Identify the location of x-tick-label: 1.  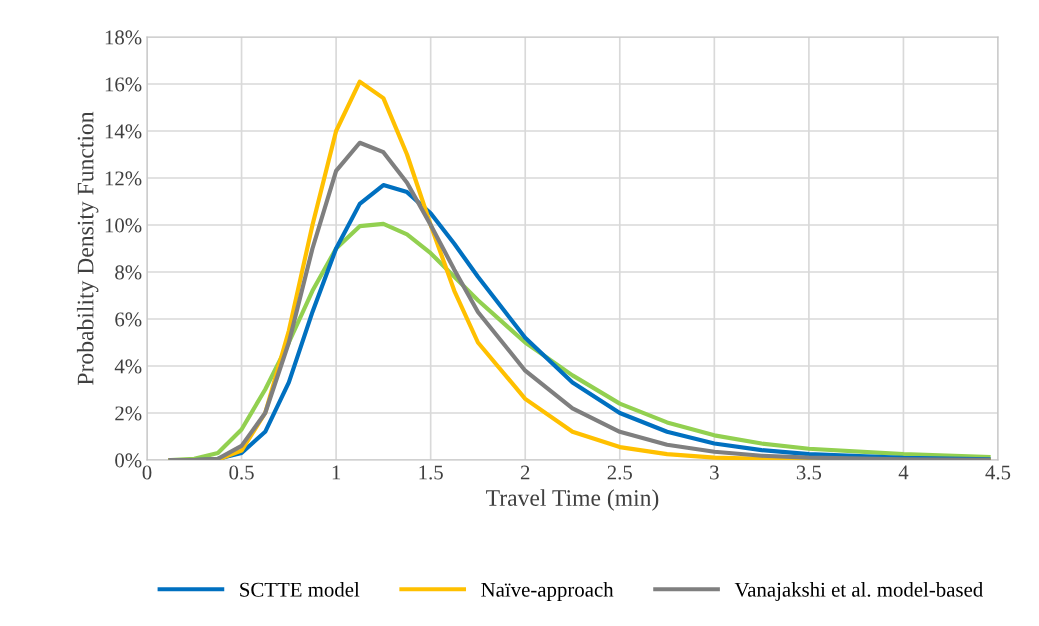
(336, 472).